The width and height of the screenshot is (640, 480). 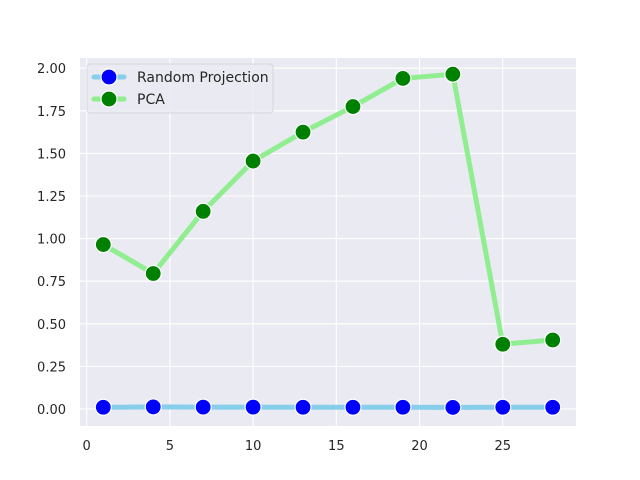 What do you see at coordinates (502, 446) in the screenshot?
I see `x-tick-label: 25` at bounding box center [502, 446].